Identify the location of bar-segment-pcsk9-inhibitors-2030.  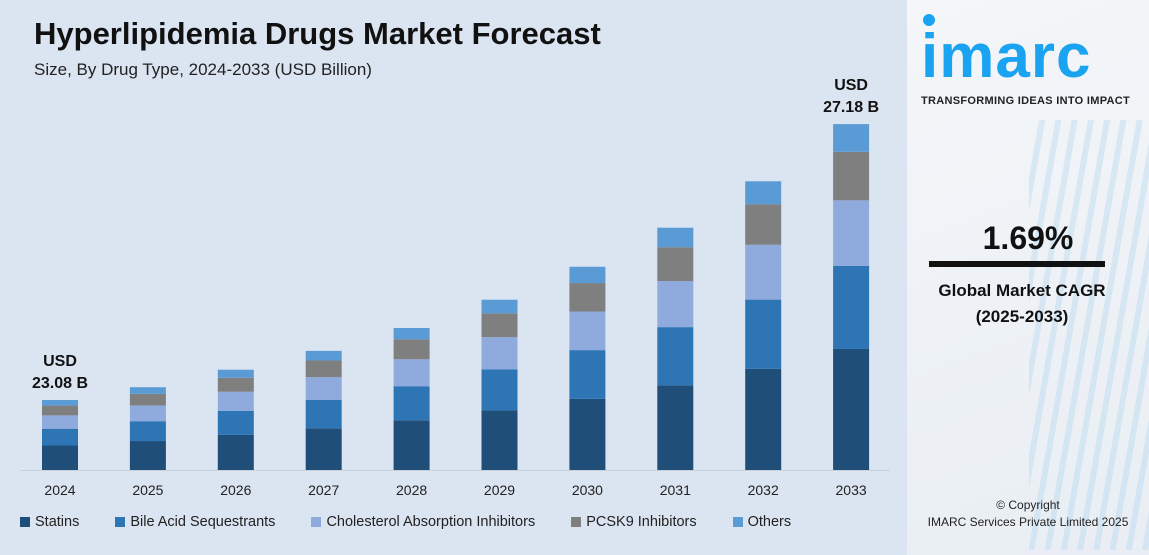
(587, 297).